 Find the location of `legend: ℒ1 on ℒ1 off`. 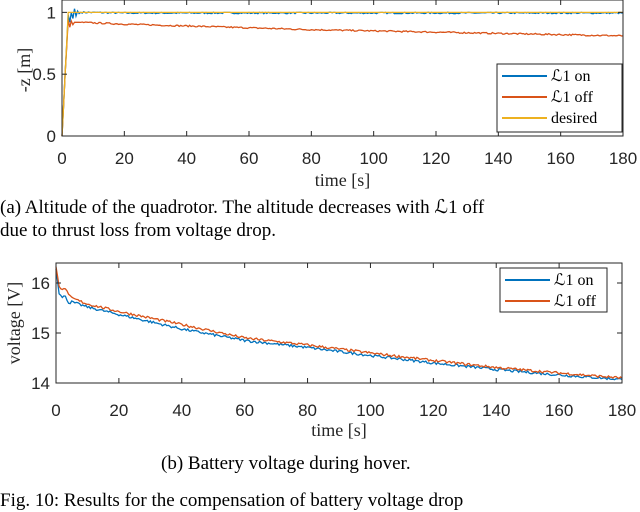

legend: ℒ1 on ℒ1 off is located at coordinates (553, 290).